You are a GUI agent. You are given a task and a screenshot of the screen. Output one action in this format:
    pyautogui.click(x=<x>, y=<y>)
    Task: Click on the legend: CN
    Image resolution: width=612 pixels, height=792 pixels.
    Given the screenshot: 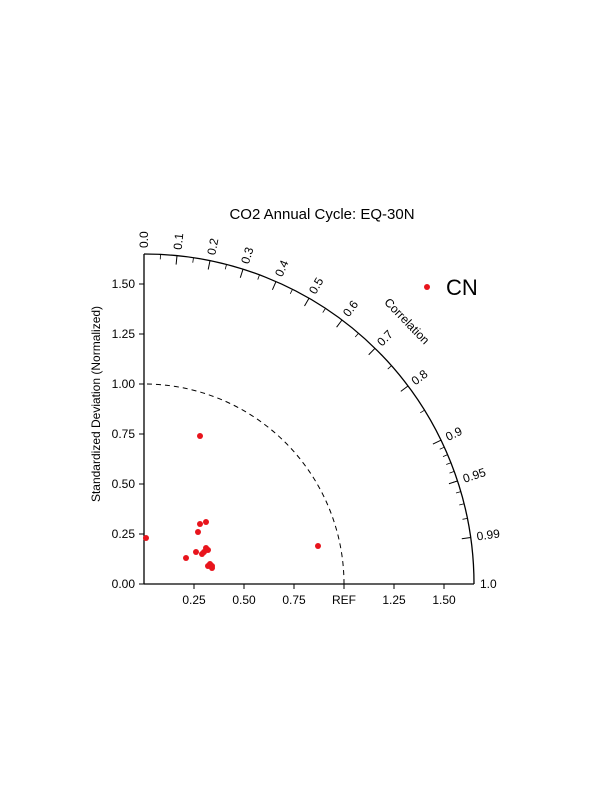 What is the action you would take?
    pyautogui.click(x=451, y=287)
    